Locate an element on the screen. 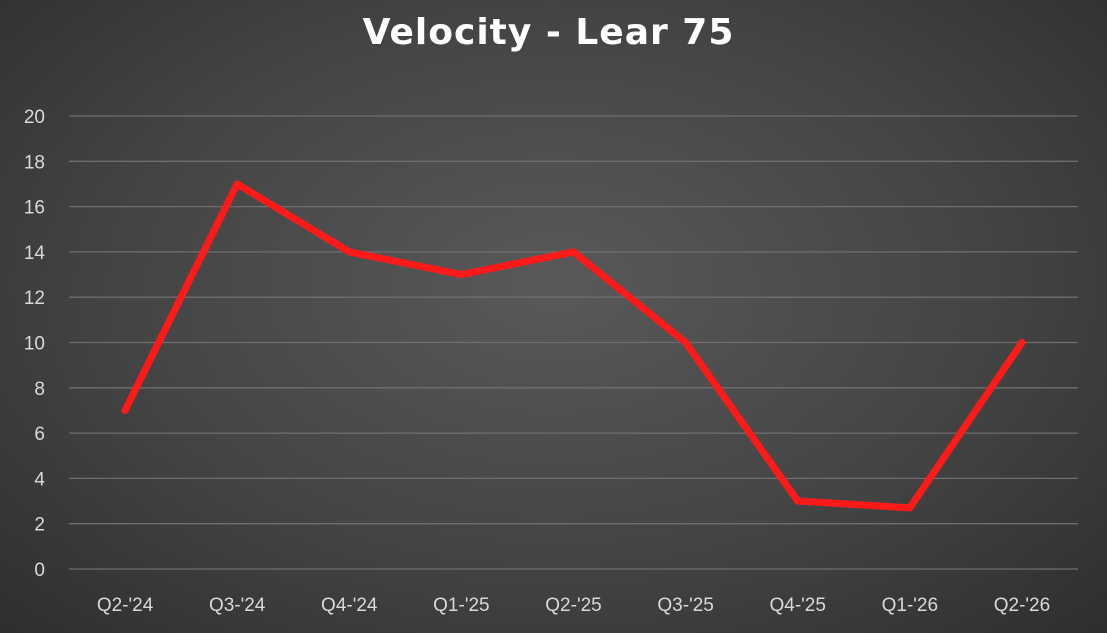 Image resolution: width=1107 pixels, height=633 pixels. x-tick-label: Q3-'24 is located at coordinates (237, 605).